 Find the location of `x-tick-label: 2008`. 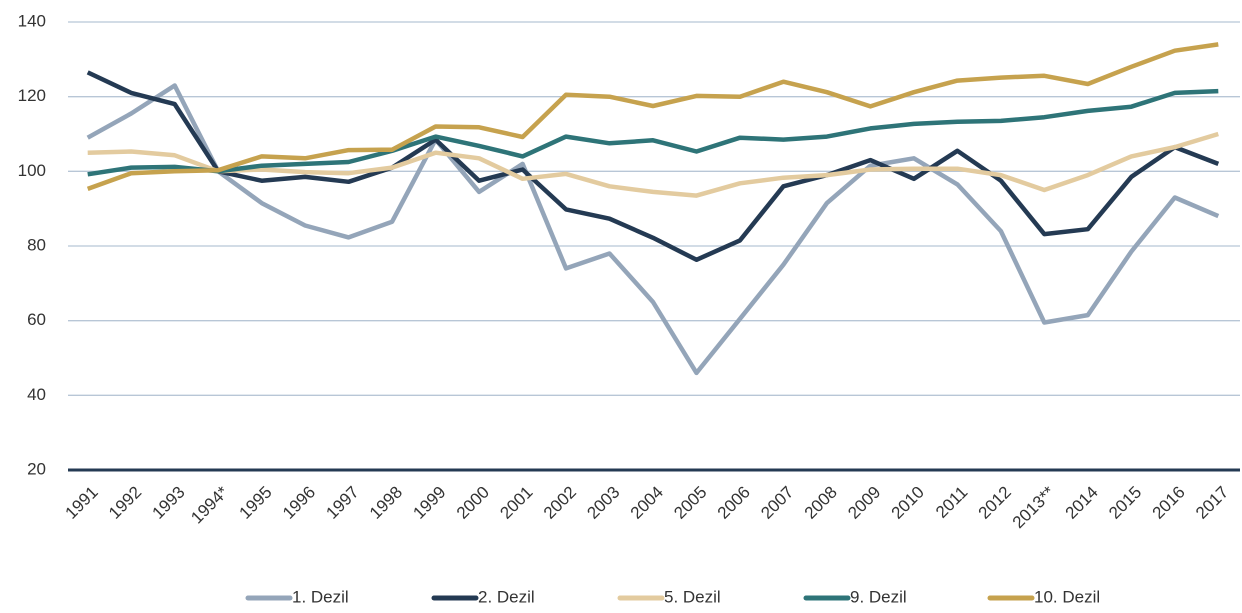

x-tick-label: 2008 is located at coordinates (821, 503).